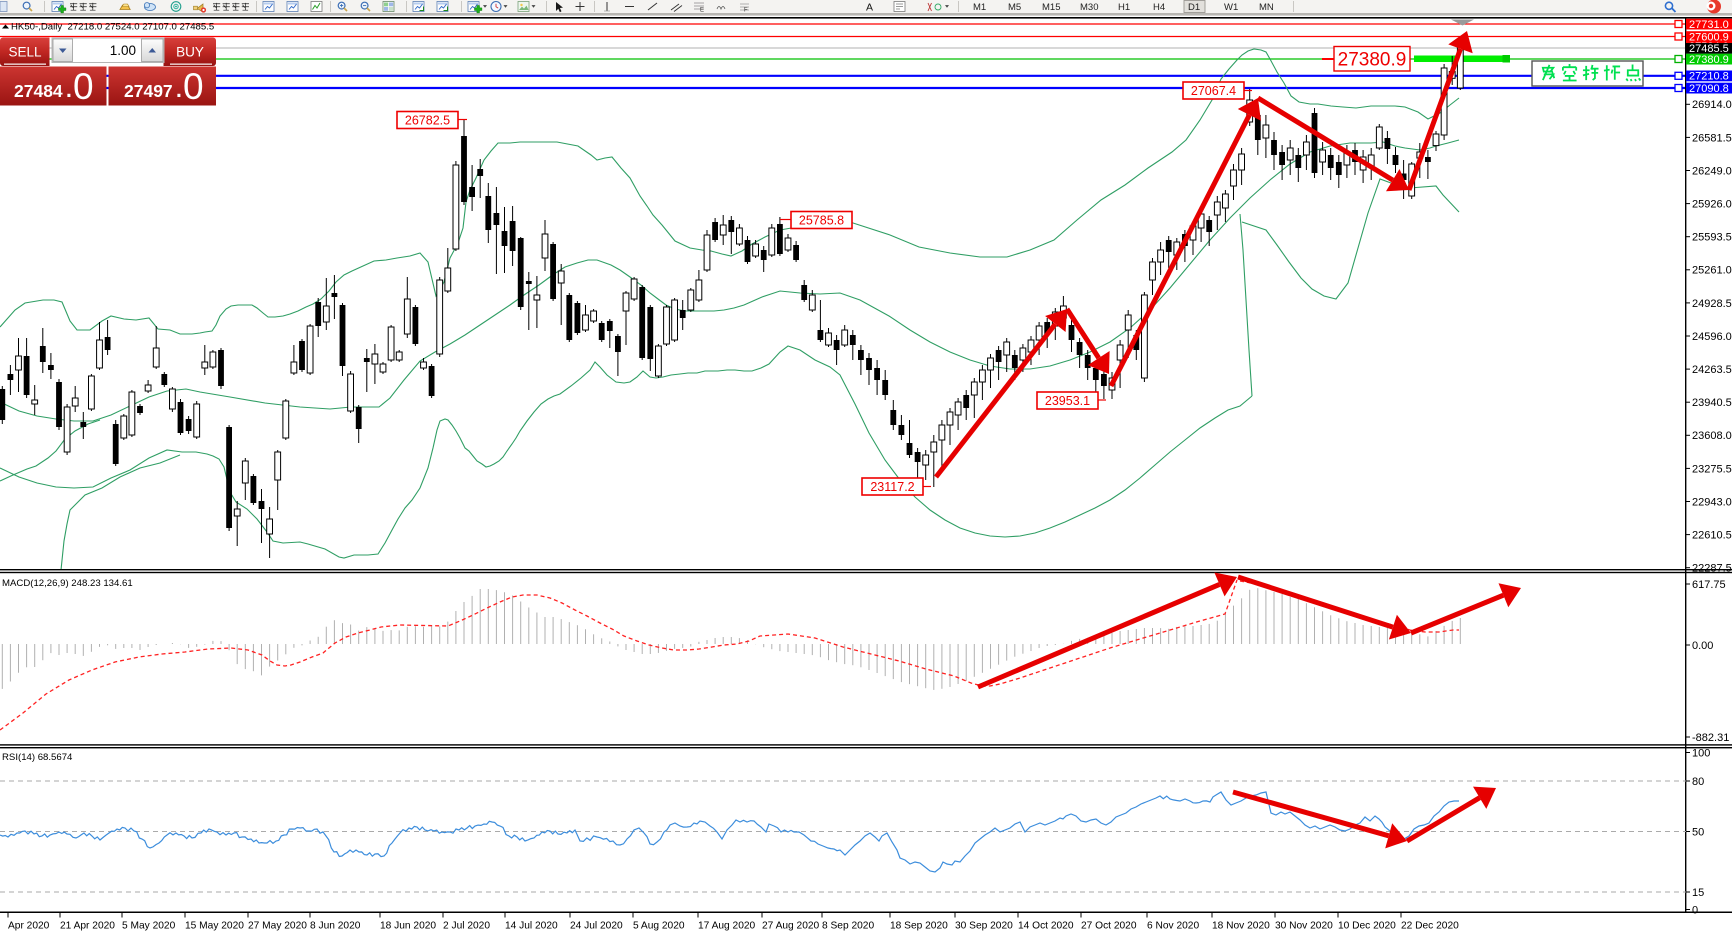 The height and width of the screenshot is (936, 1732). What do you see at coordinates (214, 926) in the screenshot?
I see `svg-text: 15 May 2020` at bounding box center [214, 926].